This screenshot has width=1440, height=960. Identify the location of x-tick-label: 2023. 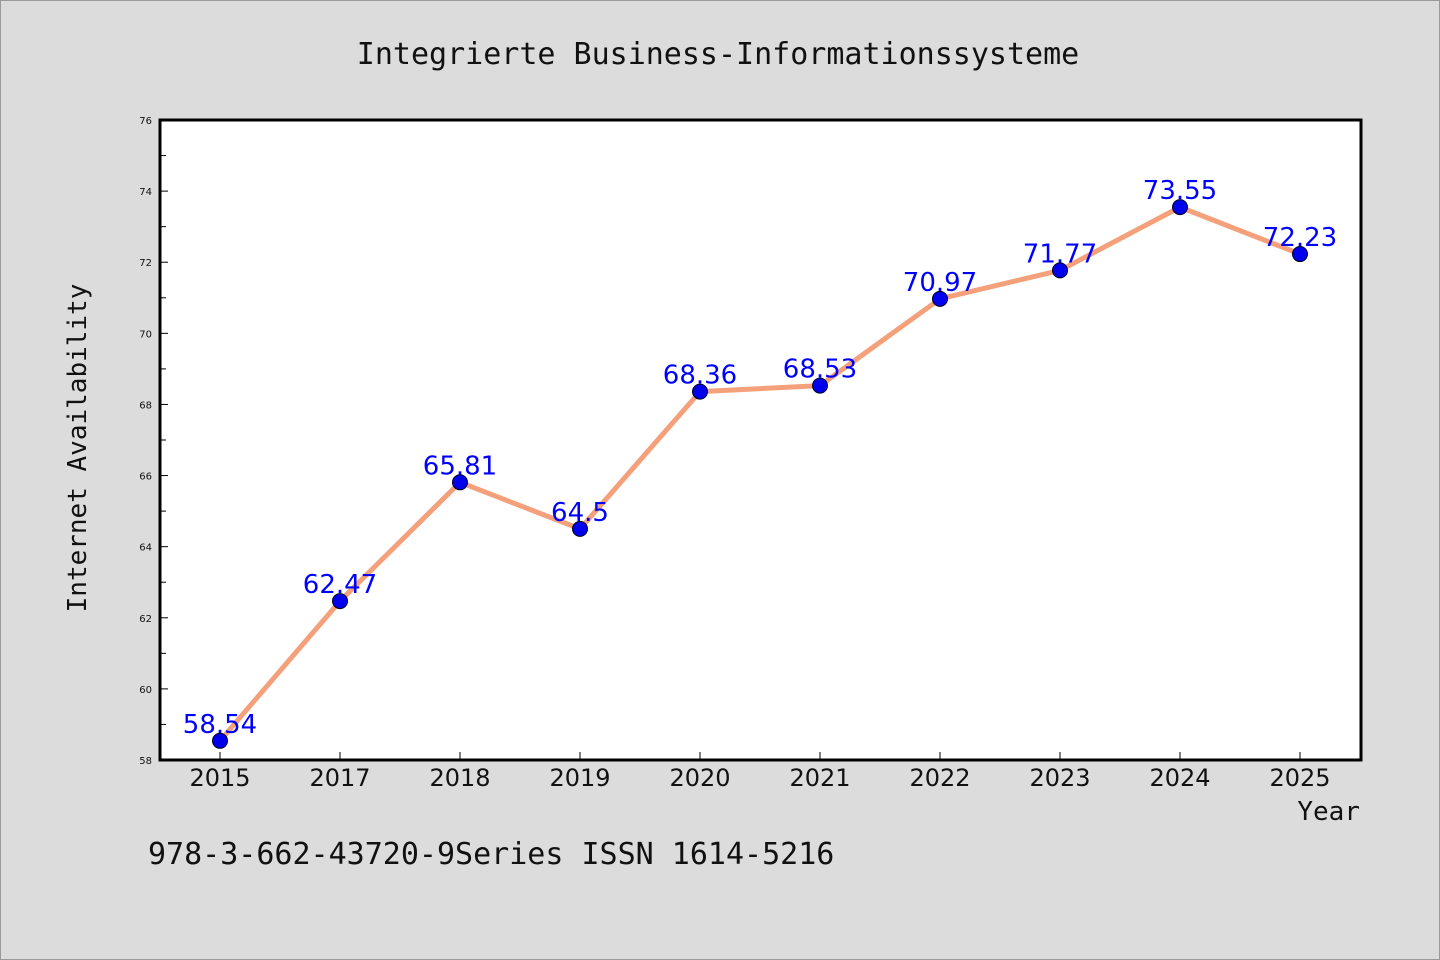
(1059, 778).